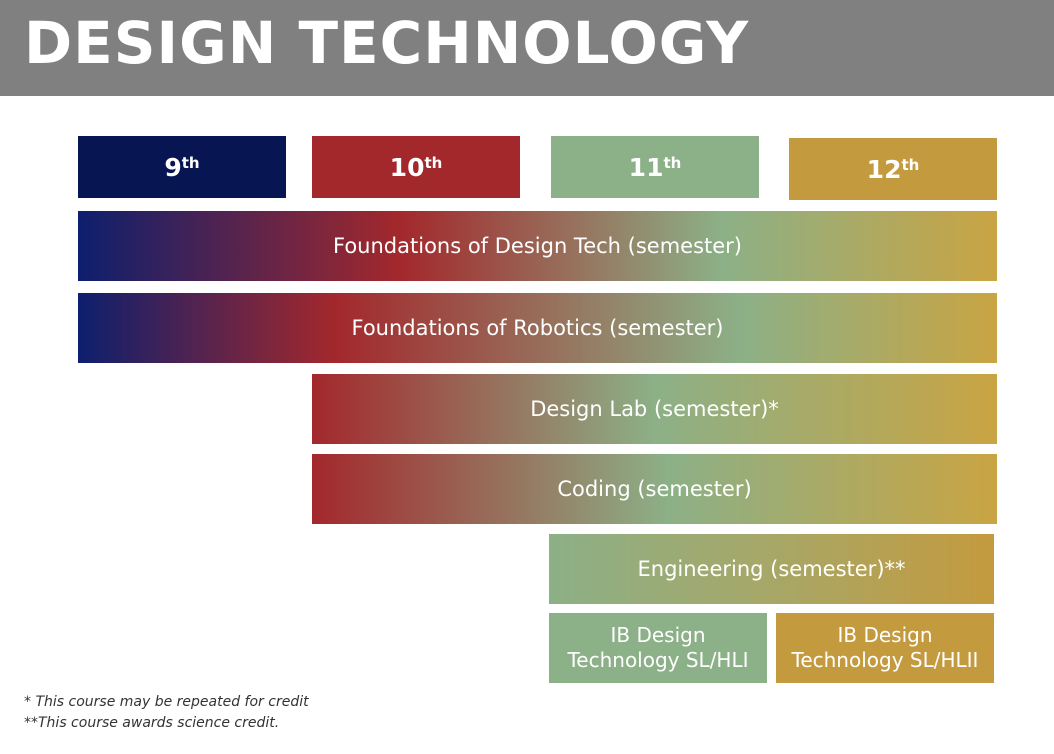 The width and height of the screenshot is (1054, 754). I want to click on footnote-repeat-credit: * This course may be repeated for credit, so click(166, 702).